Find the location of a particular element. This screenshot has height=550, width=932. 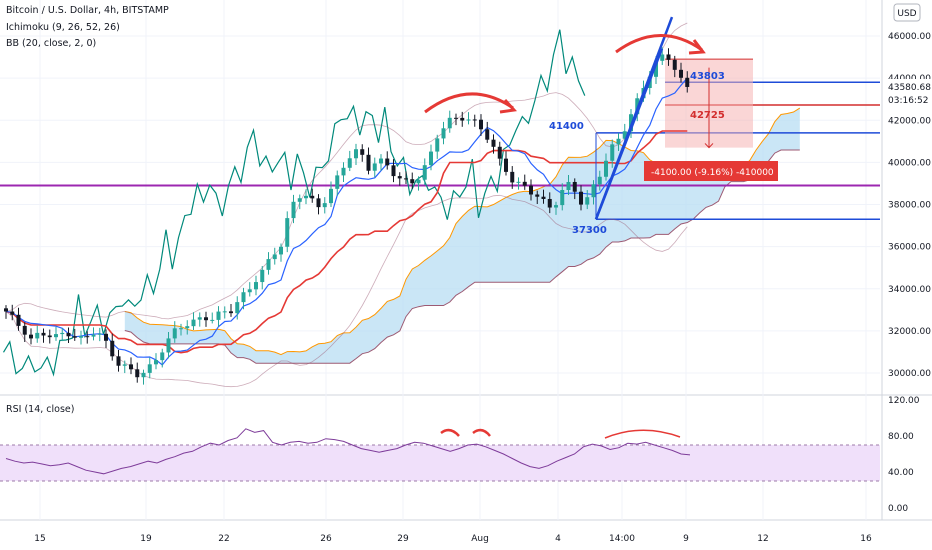

time-tick-label: 4 is located at coordinates (558, 539).